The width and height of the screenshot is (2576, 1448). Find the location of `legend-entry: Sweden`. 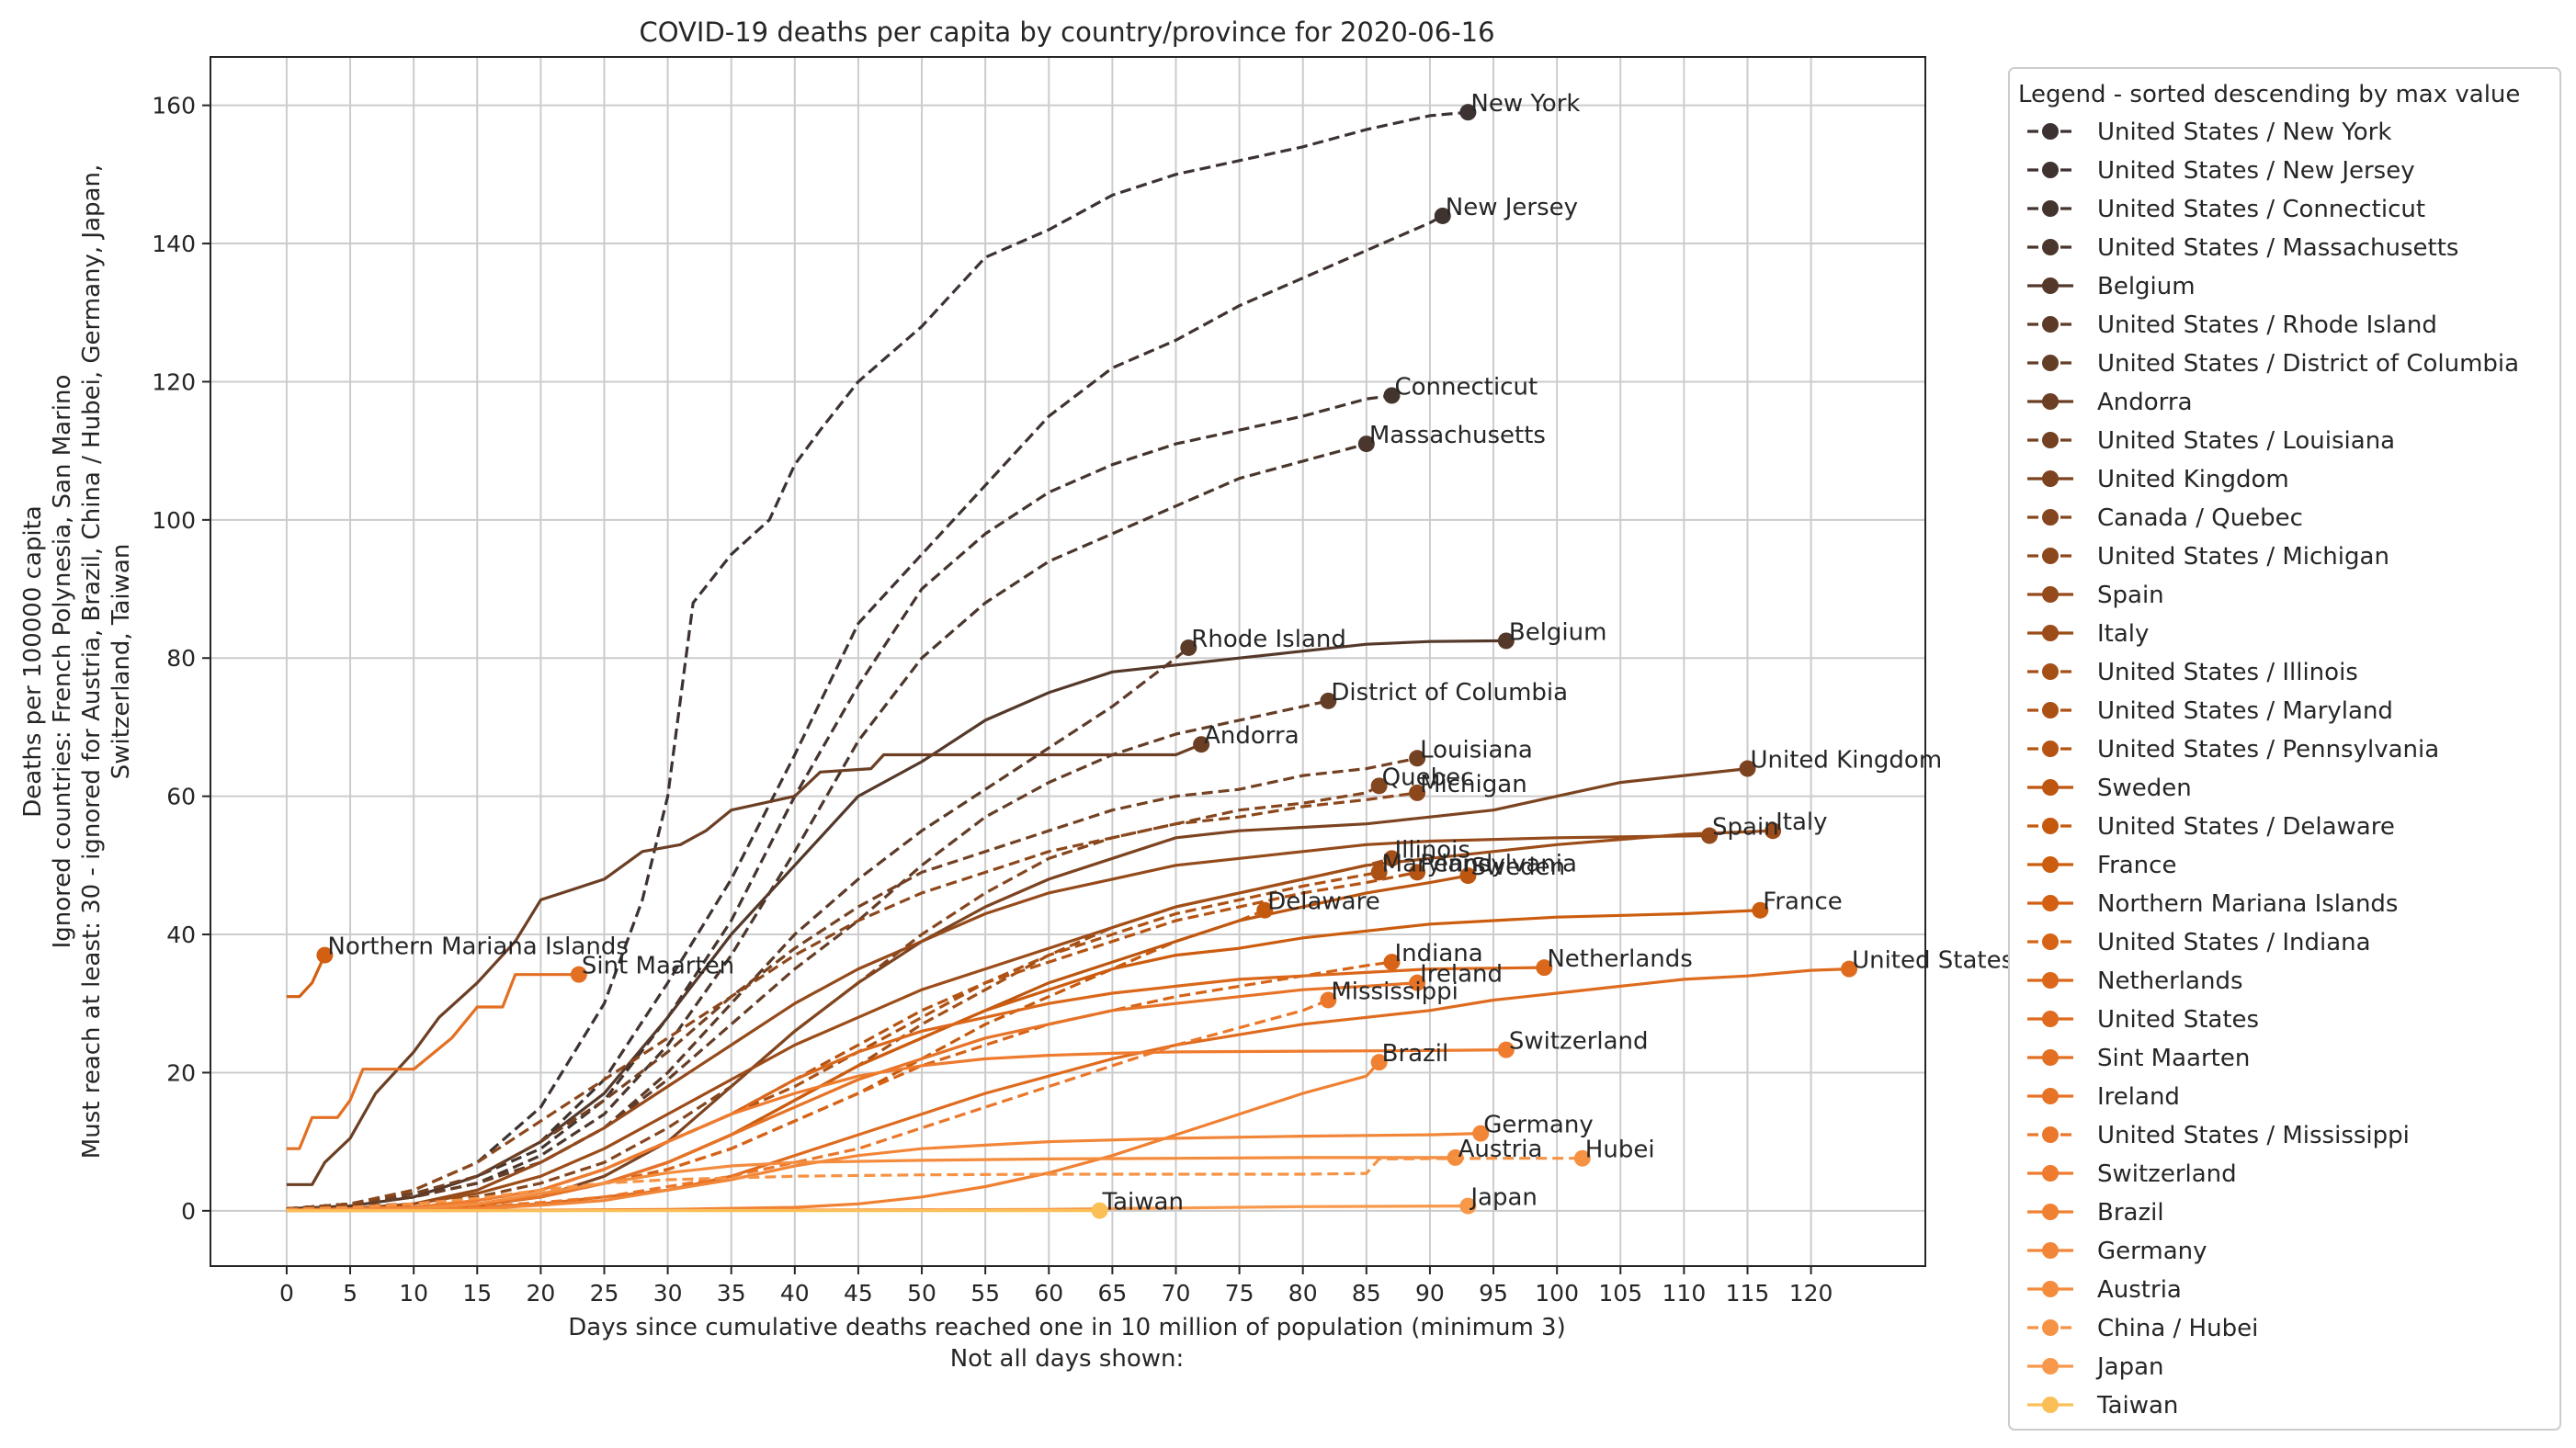

legend-entry: Sweden is located at coordinates (2144, 788).